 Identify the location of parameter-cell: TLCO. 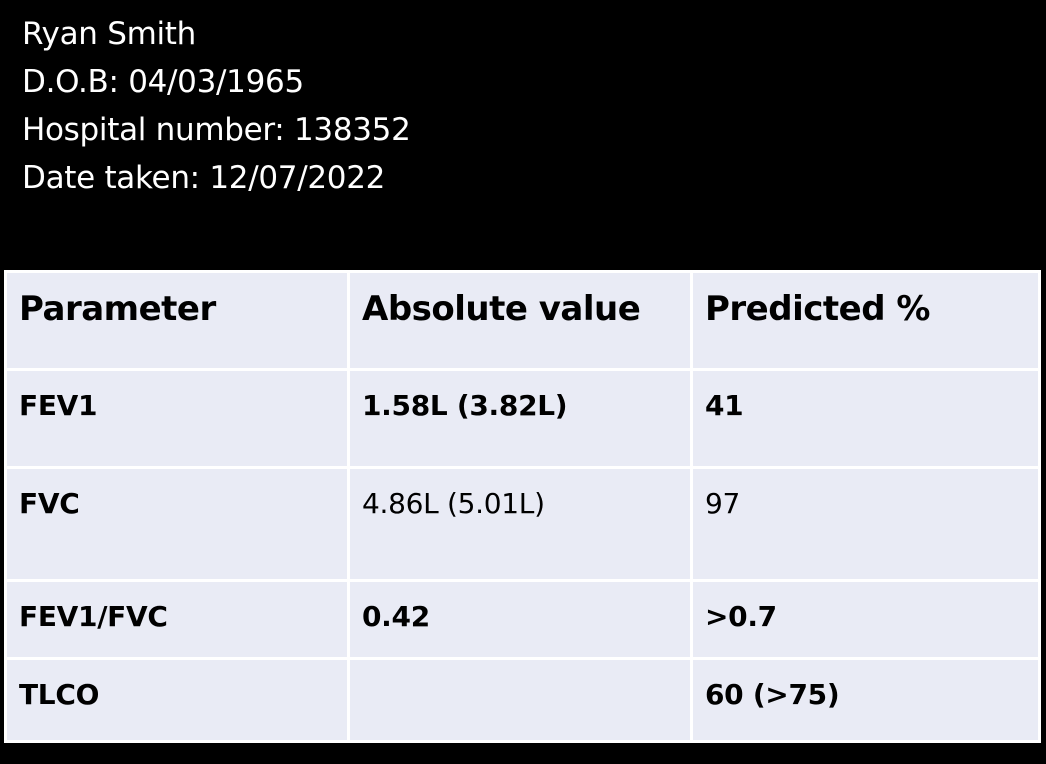
(177, 700).